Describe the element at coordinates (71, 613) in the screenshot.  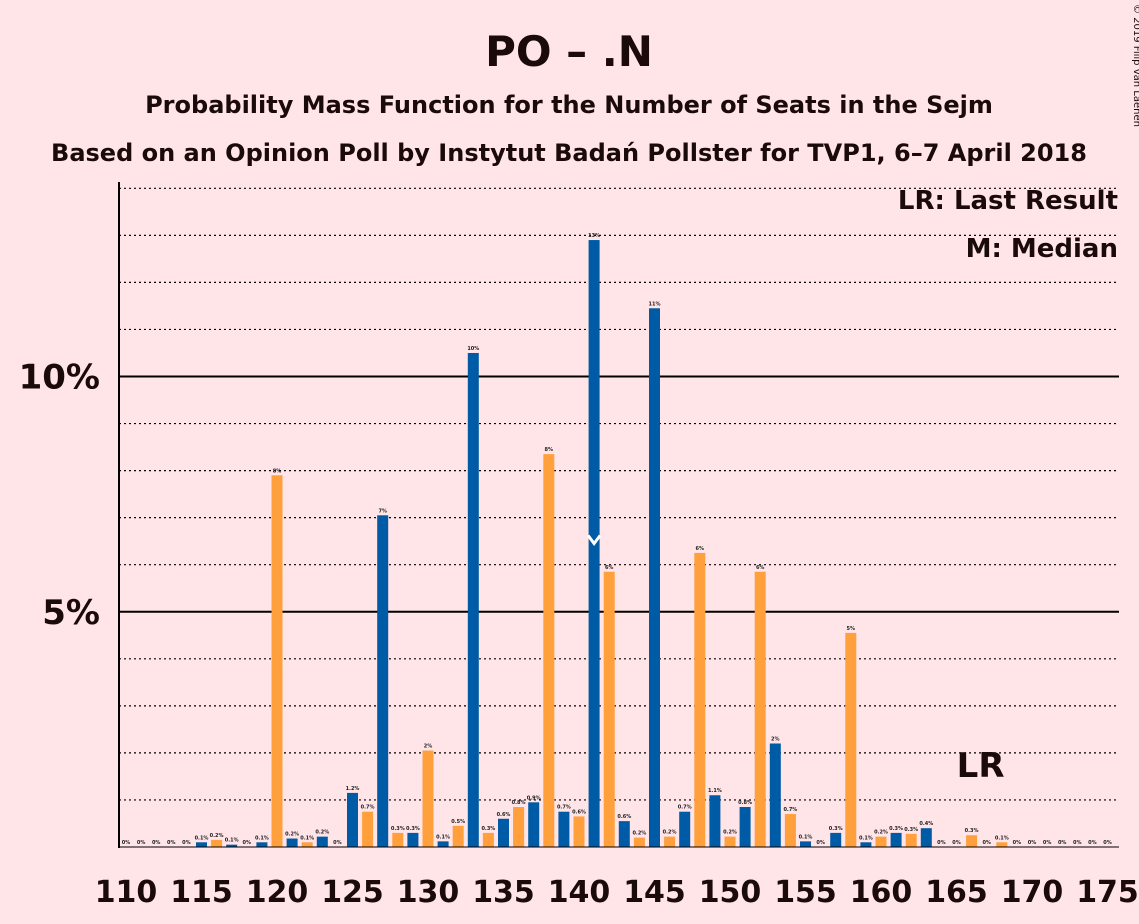
I see `y-tick-label: 5%` at that location.